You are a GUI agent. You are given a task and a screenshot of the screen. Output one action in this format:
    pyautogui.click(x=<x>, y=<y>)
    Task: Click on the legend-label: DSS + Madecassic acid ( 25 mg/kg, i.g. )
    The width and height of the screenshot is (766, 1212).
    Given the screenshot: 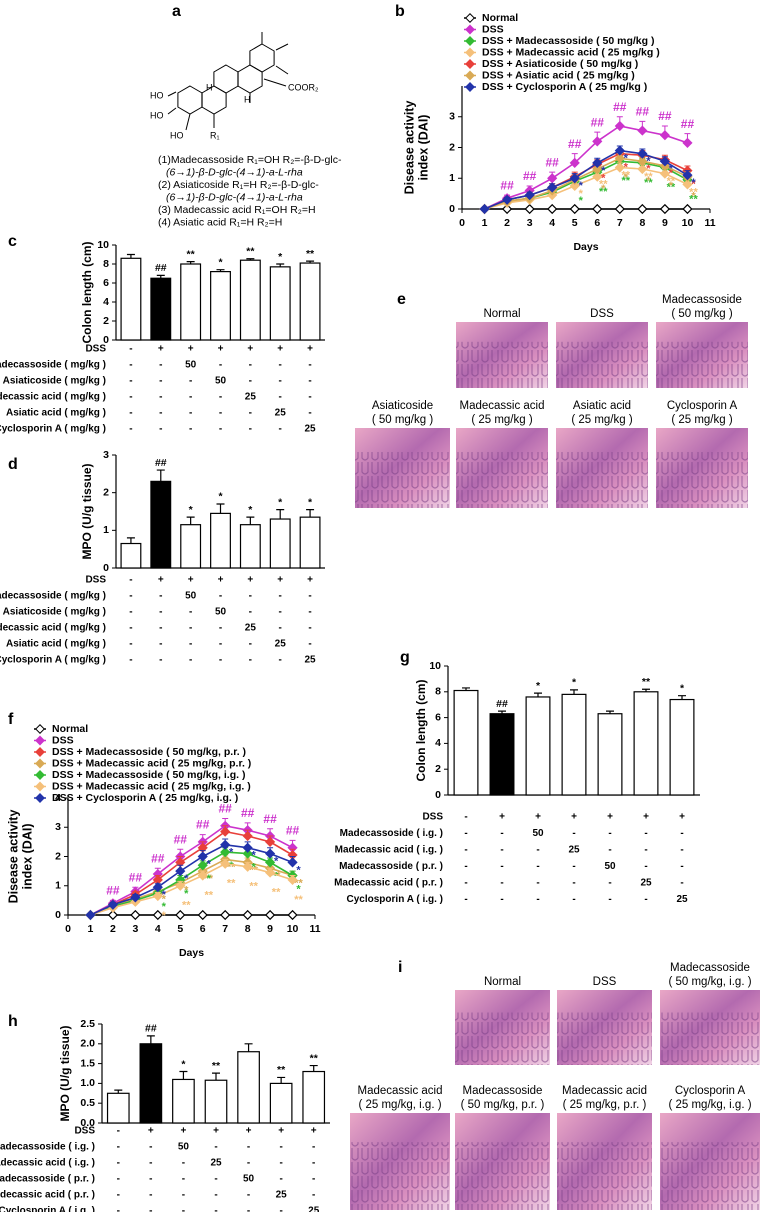 What is the action you would take?
    pyautogui.click(x=151, y=786)
    